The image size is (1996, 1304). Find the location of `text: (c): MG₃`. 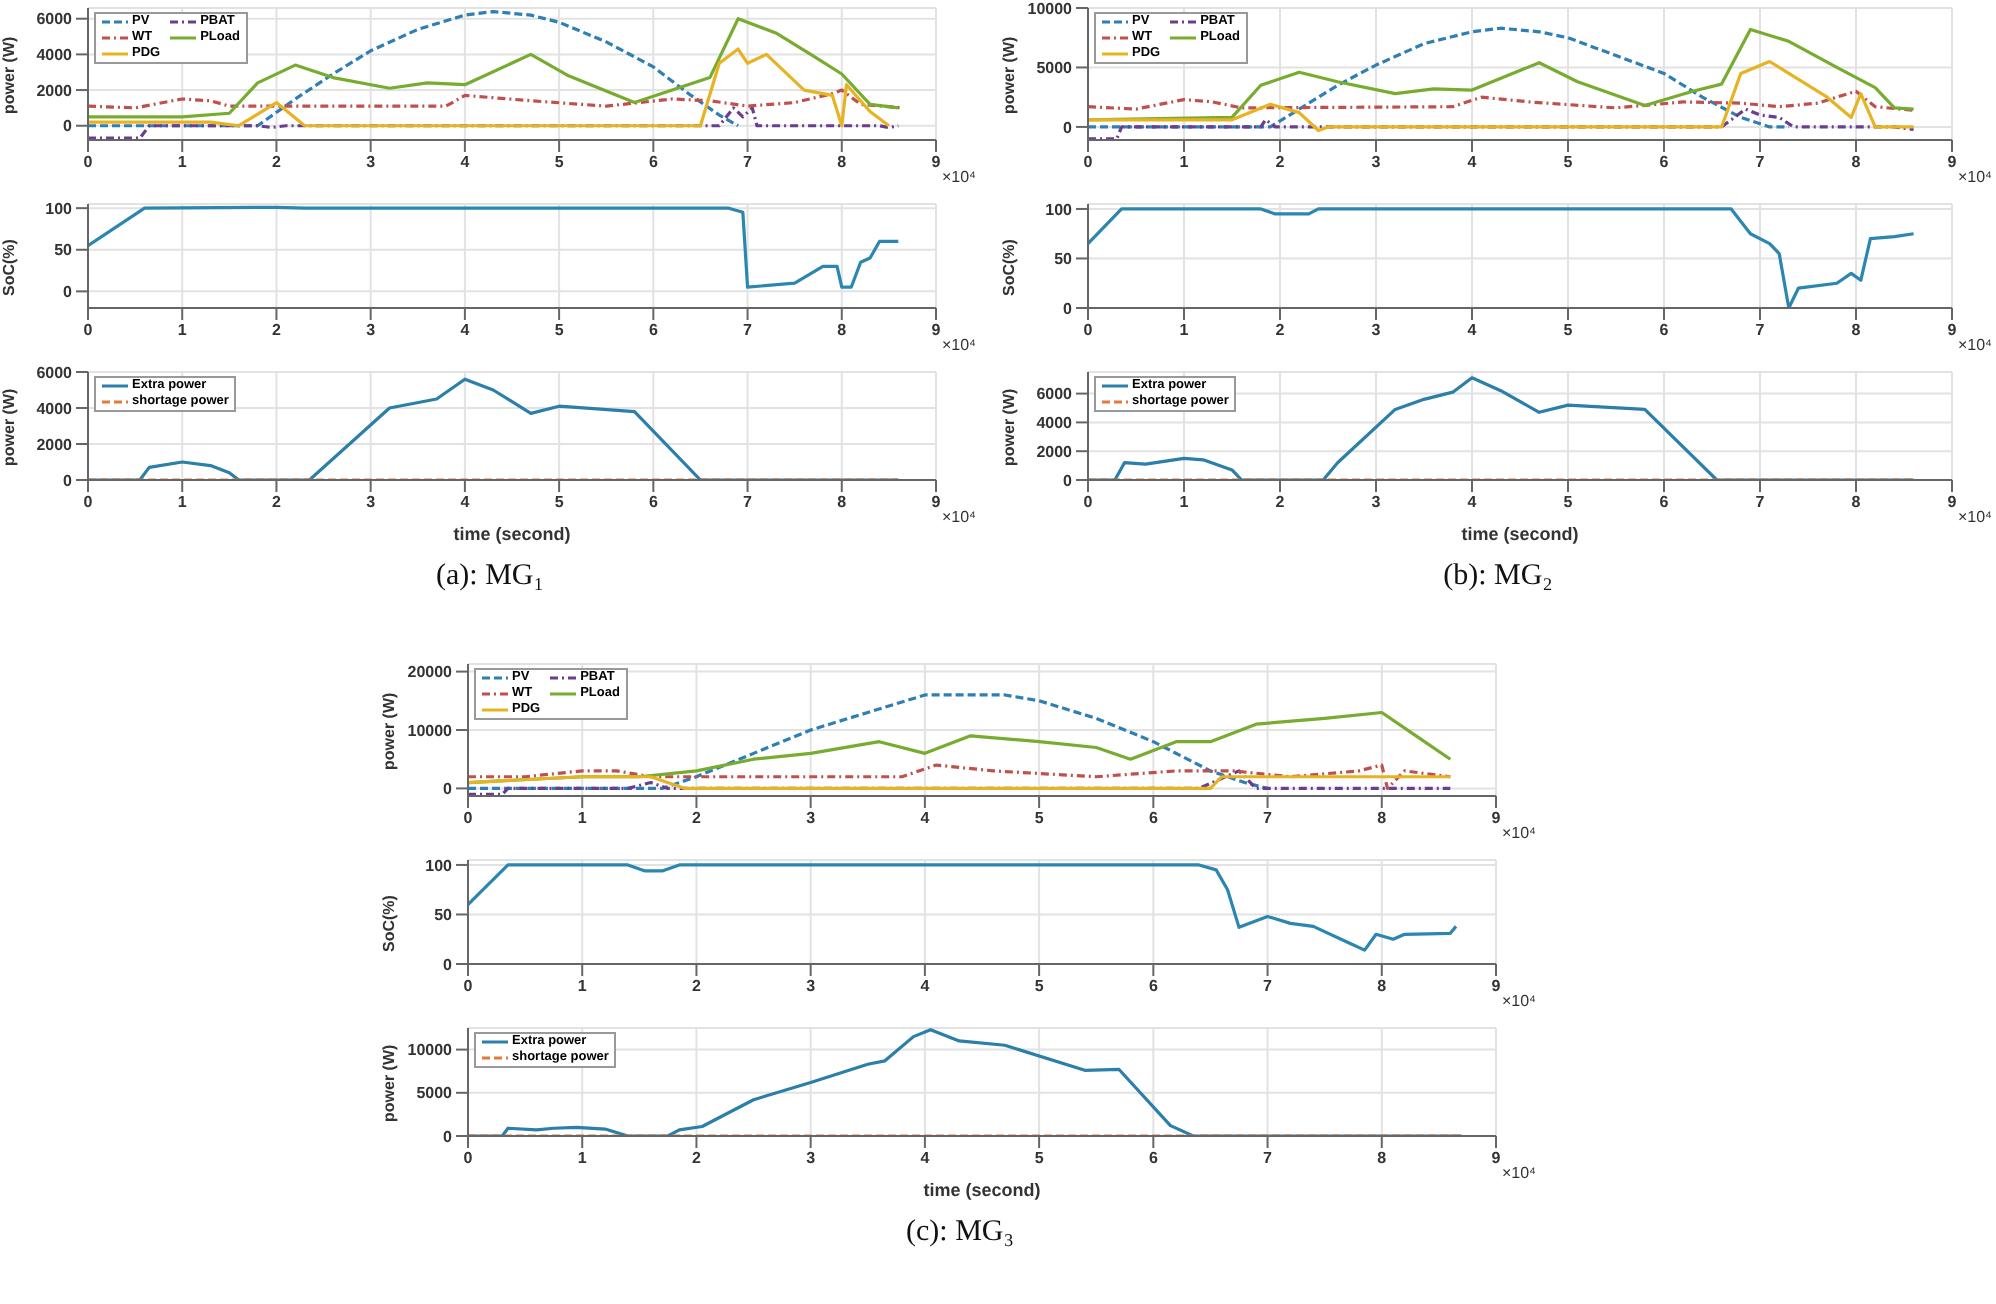

text: (c): MG₃ is located at coordinates (960, 1233).